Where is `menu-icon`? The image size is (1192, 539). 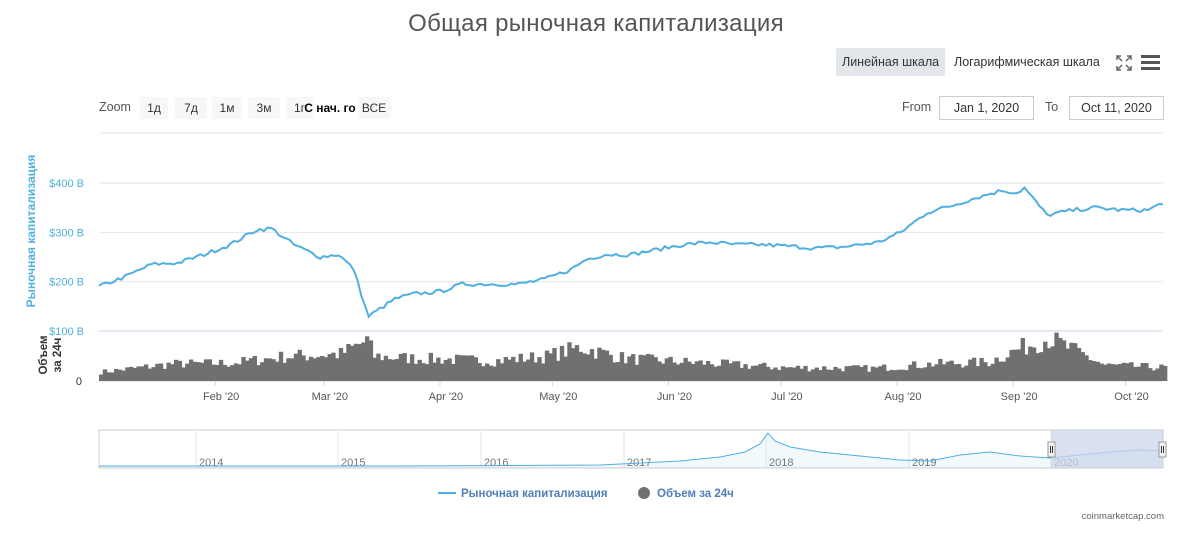 menu-icon is located at coordinates (1151, 62).